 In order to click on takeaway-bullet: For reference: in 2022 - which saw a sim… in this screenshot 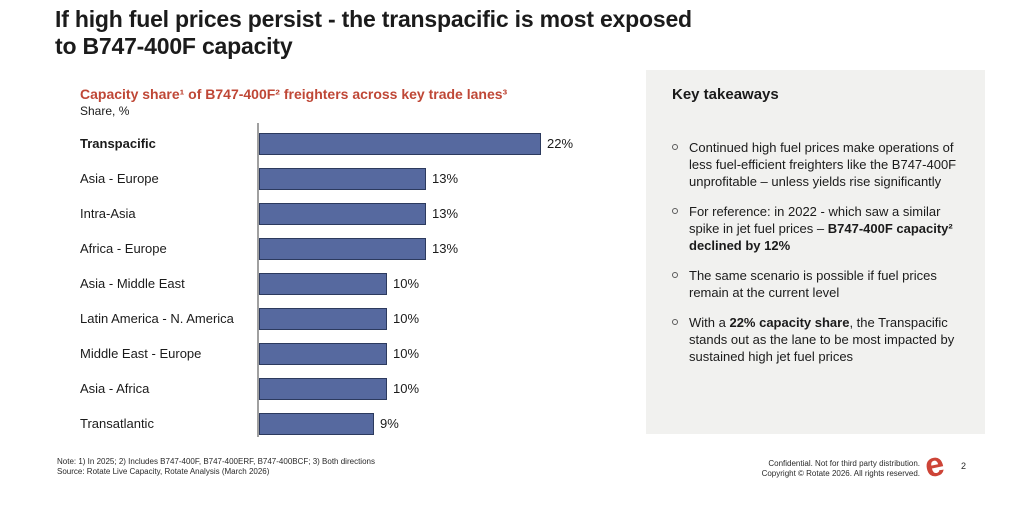, I will do `click(819, 228)`.